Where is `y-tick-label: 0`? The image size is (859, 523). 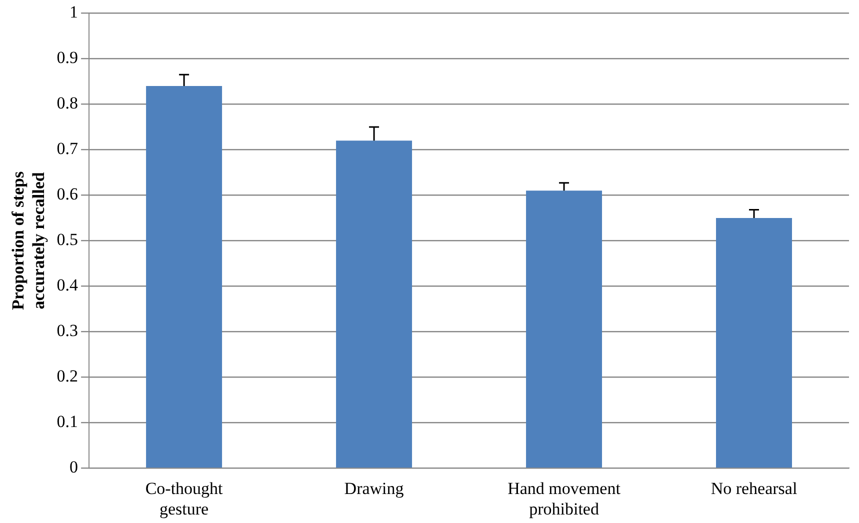 y-tick-label: 0 is located at coordinates (74, 467).